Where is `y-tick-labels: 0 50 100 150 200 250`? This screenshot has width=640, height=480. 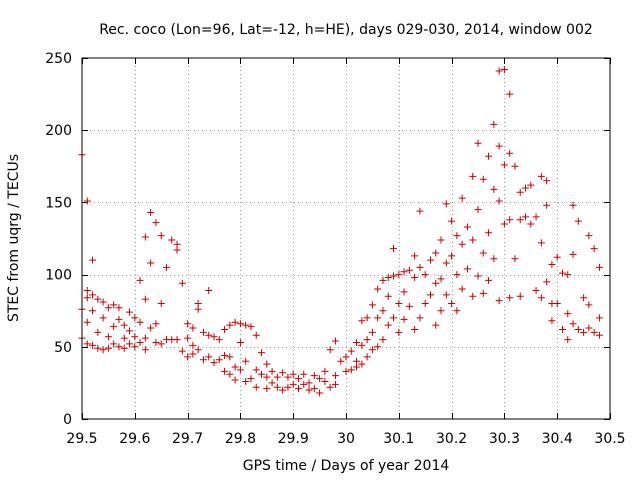
y-tick-labels: 0 50 100 150 200 250 is located at coordinates (58, 239).